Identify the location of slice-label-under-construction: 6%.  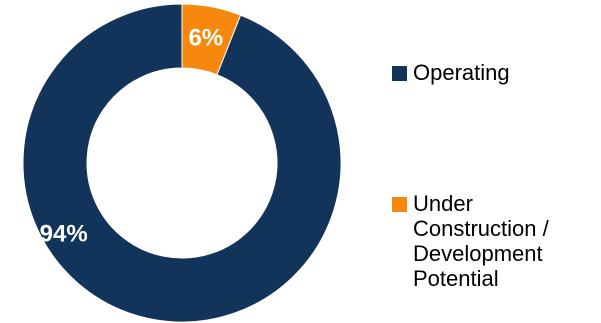
(205, 38).